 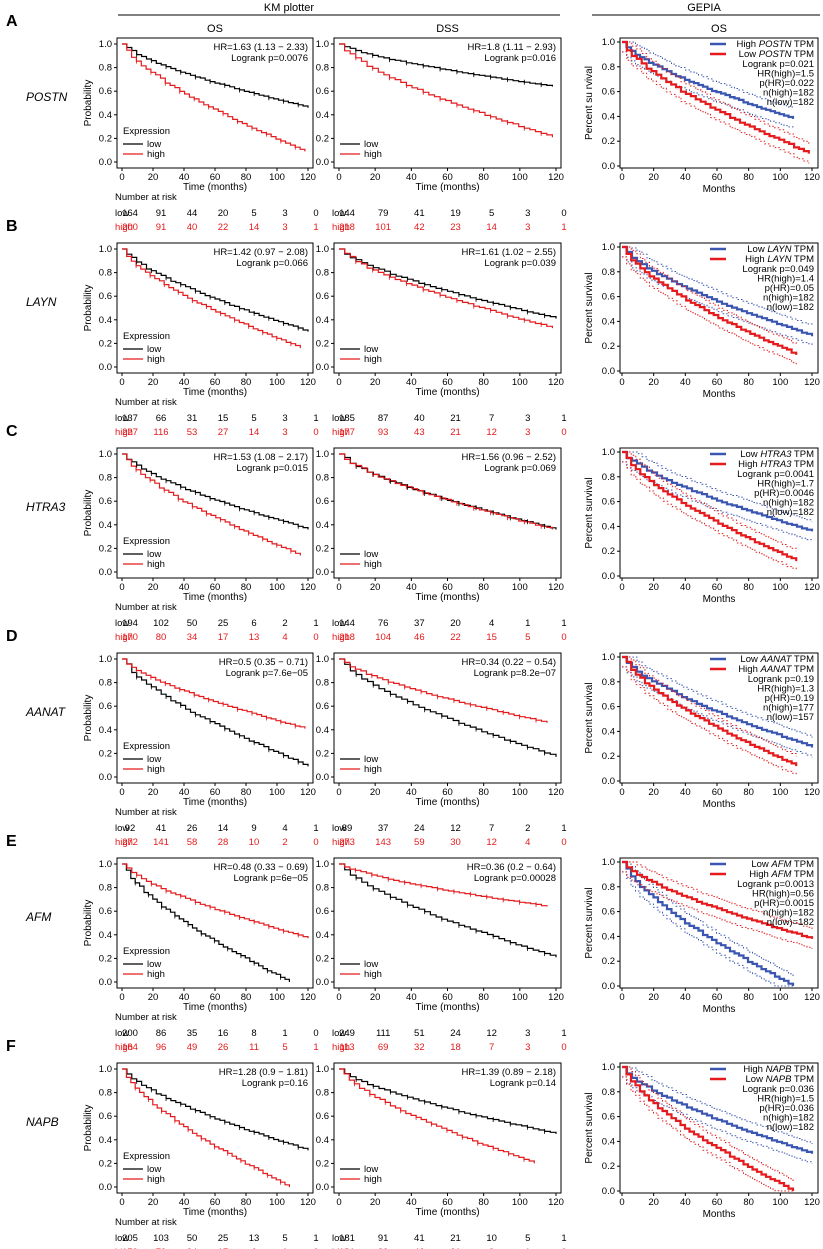 I want to click on legend-label-blue: High NAPB TPM, so click(x=778, y=1069).